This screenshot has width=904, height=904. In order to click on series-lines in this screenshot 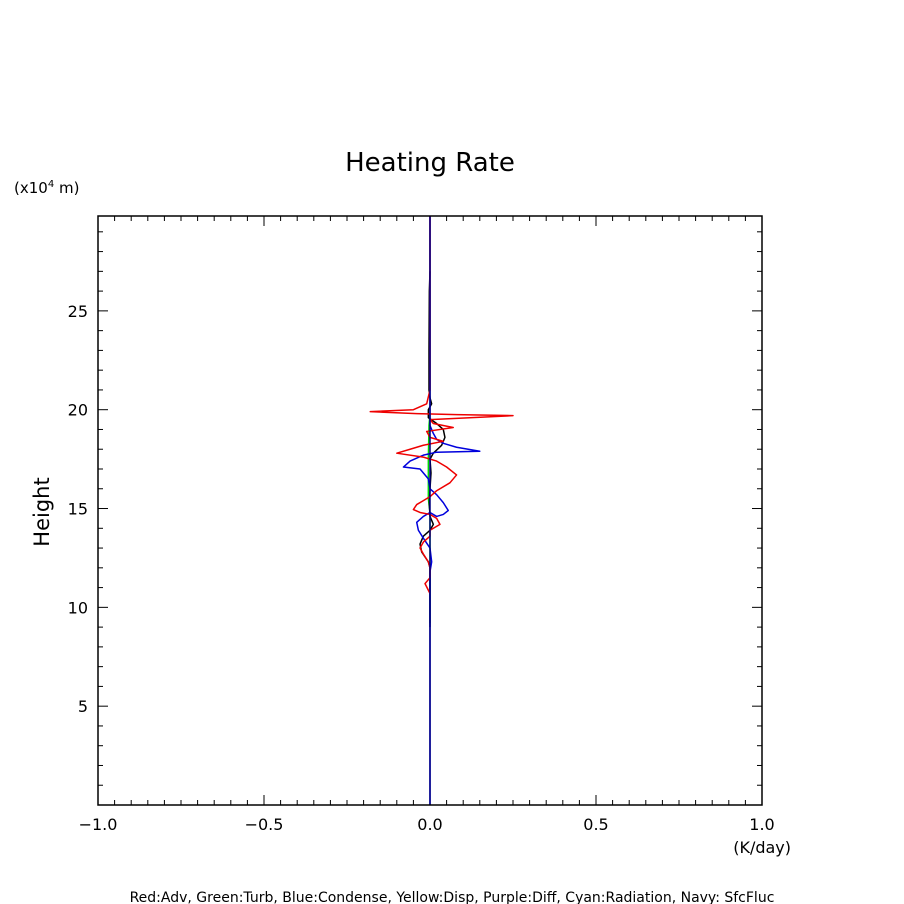, I will do `click(441, 510)`.